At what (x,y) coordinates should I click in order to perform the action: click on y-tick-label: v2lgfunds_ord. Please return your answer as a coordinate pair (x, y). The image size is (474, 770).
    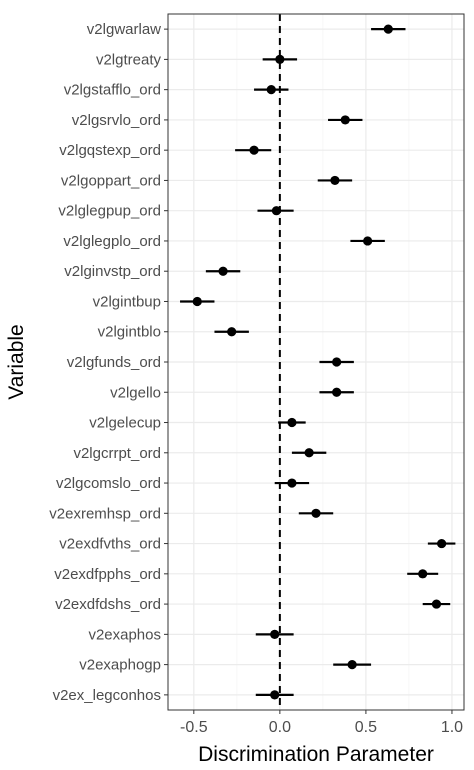
    Looking at the image, I should click on (114, 362).